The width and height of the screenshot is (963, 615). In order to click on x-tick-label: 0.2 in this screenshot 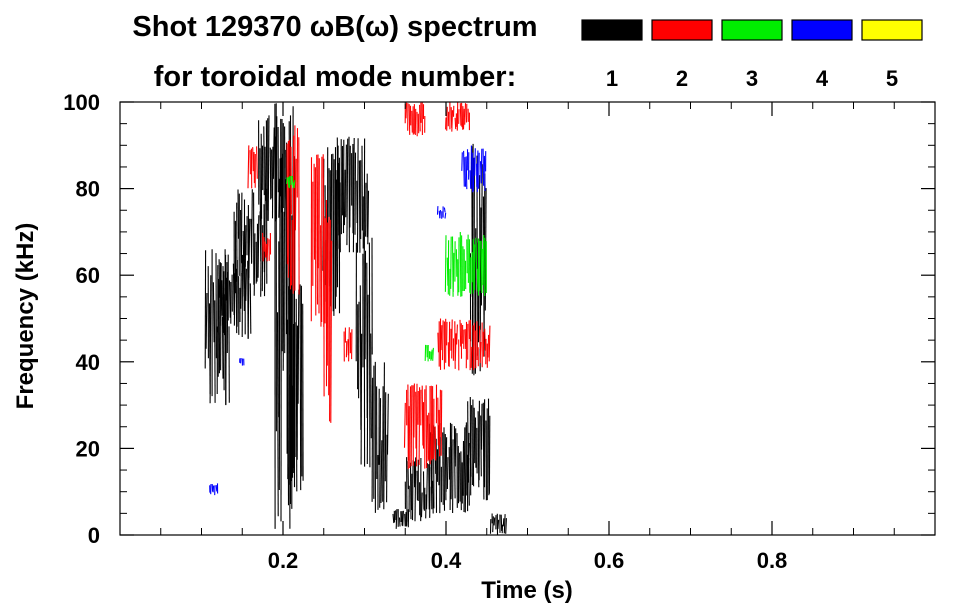, I will do `click(283, 560)`.